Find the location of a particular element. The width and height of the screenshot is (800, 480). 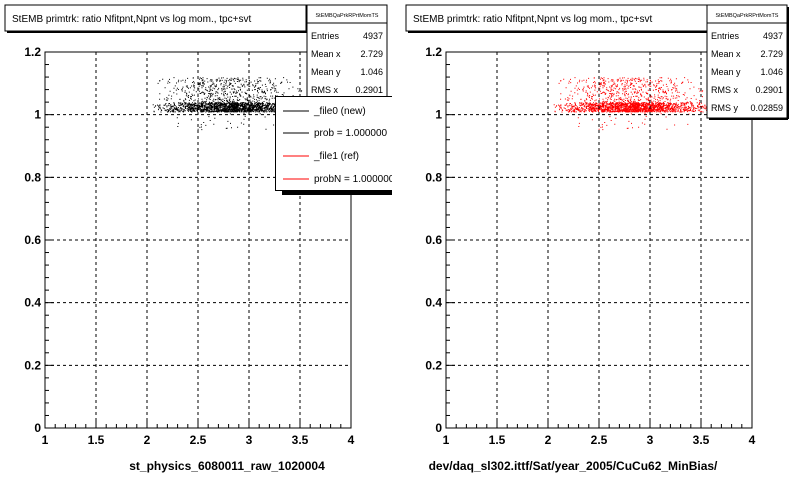

legend-label-file1: _file1 (ref) is located at coordinates (336, 156).